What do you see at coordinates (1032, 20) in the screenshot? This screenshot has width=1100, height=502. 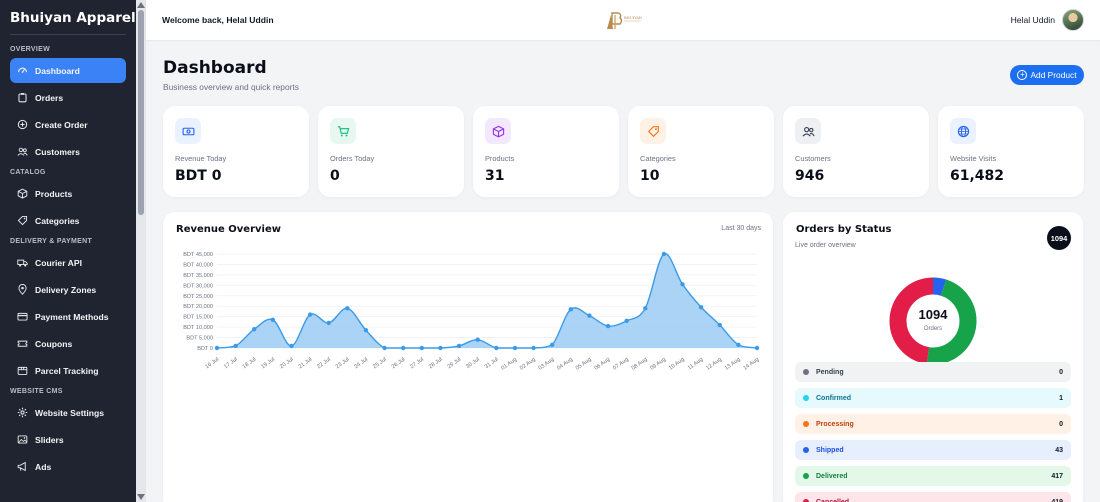 I see `user-name: Helal Uddin` at bounding box center [1032, 20].